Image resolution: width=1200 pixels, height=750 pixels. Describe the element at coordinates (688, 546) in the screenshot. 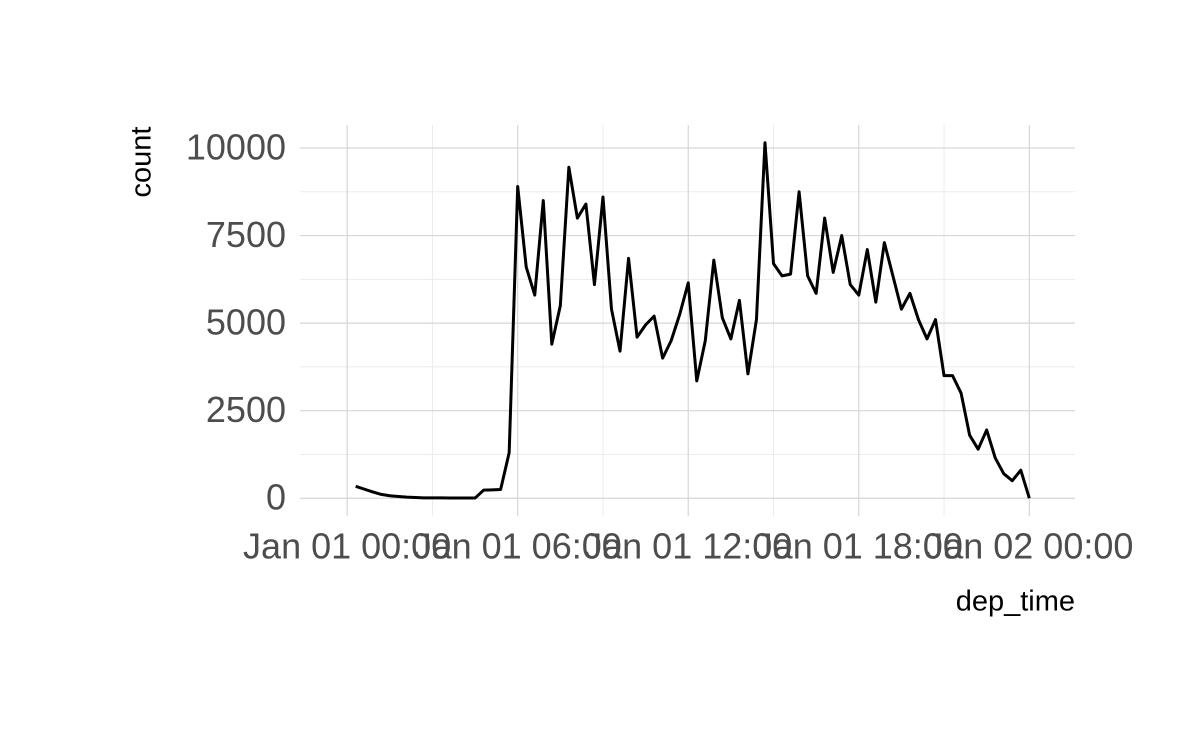

I see `x-tick-label: Jan 01 12:00` at that location.